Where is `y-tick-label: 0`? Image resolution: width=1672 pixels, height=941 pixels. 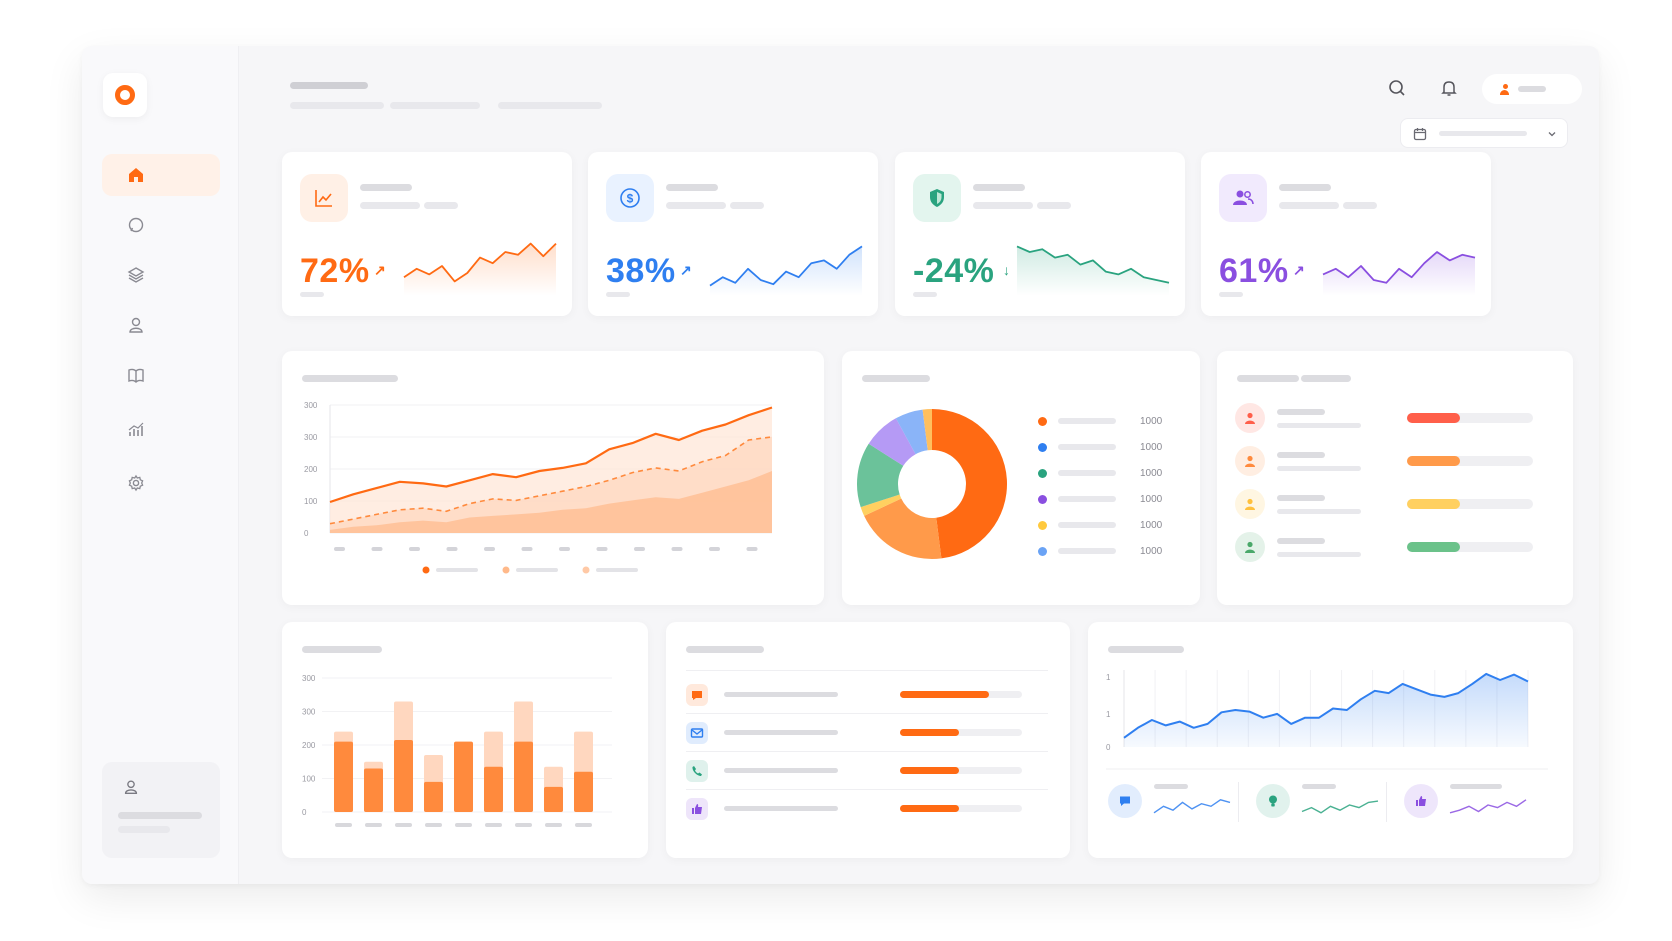 y-tick-label: 0 is located at coordinates (306, 533).